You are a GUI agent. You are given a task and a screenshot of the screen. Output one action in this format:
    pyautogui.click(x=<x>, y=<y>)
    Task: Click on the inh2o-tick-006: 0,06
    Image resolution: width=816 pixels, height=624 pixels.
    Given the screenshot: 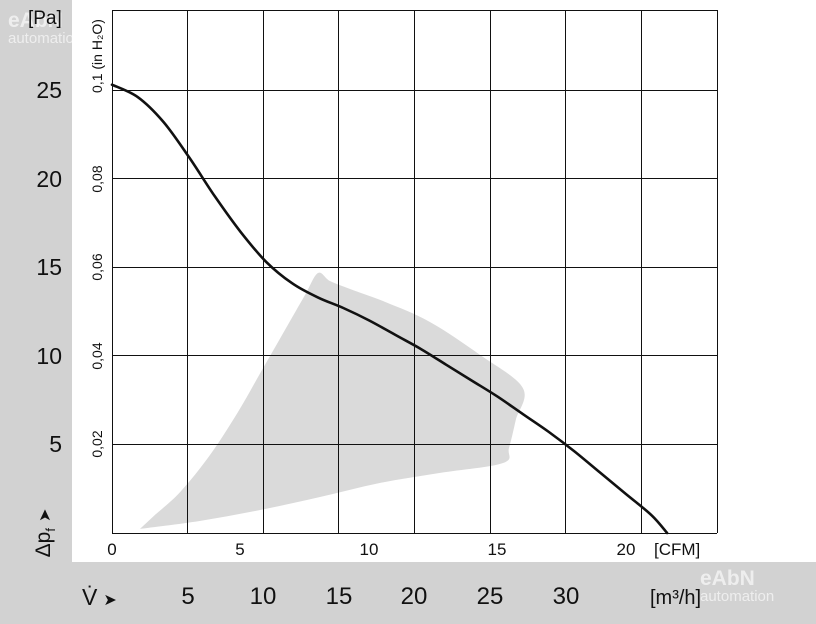 What is the action you would take?
    pyautogui.click(x=97, y=267)
    